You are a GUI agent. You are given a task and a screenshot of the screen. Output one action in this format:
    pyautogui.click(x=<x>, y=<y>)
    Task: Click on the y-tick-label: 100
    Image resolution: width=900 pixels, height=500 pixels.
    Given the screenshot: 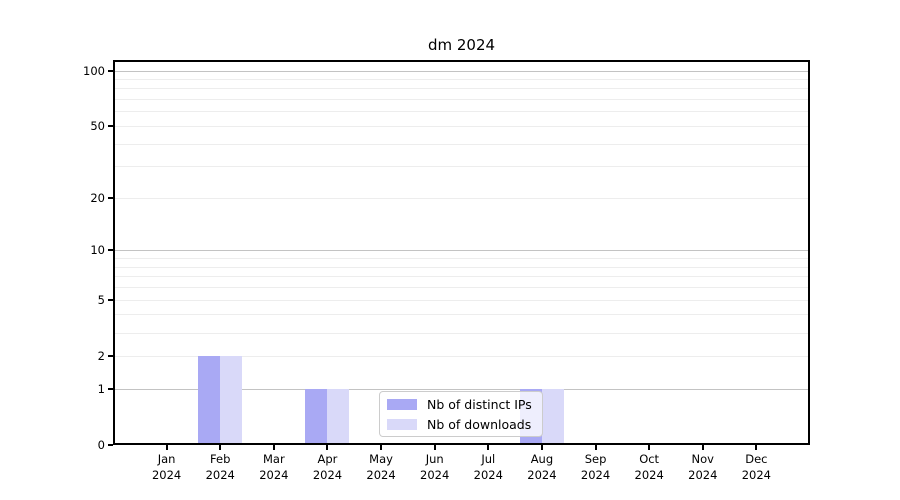 What is the action you would take?
    pyautogui.click(x=94, y=70)
    